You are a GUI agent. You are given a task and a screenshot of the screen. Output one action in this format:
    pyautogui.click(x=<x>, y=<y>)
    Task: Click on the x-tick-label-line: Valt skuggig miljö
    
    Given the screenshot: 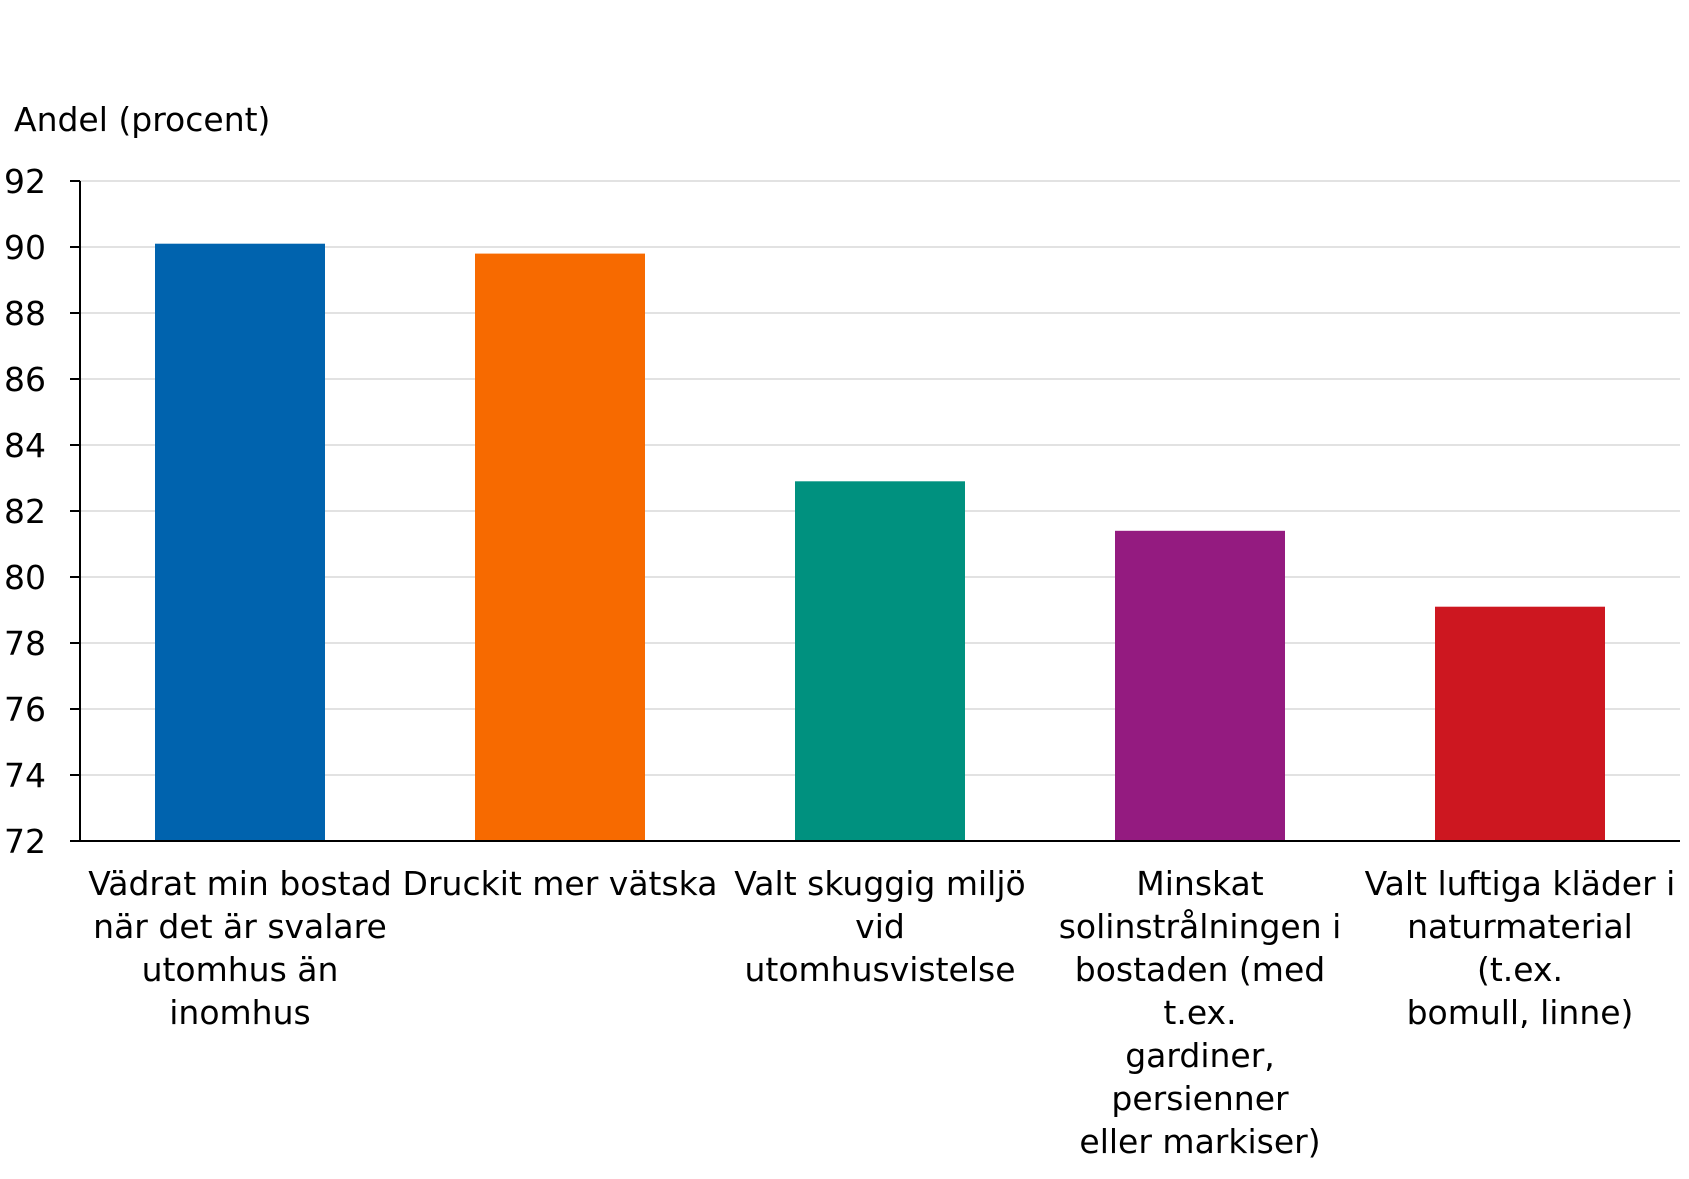 What is the action you would take?
    pyautogui.click(x=880, y=883)
    